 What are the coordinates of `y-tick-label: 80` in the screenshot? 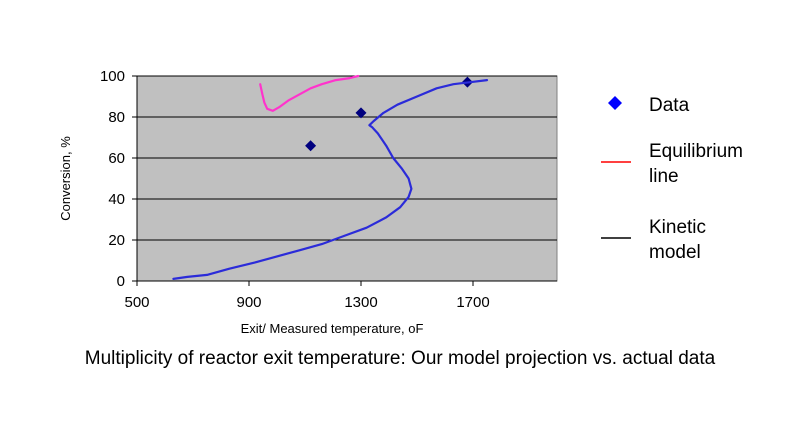 It's located at (116, 117).